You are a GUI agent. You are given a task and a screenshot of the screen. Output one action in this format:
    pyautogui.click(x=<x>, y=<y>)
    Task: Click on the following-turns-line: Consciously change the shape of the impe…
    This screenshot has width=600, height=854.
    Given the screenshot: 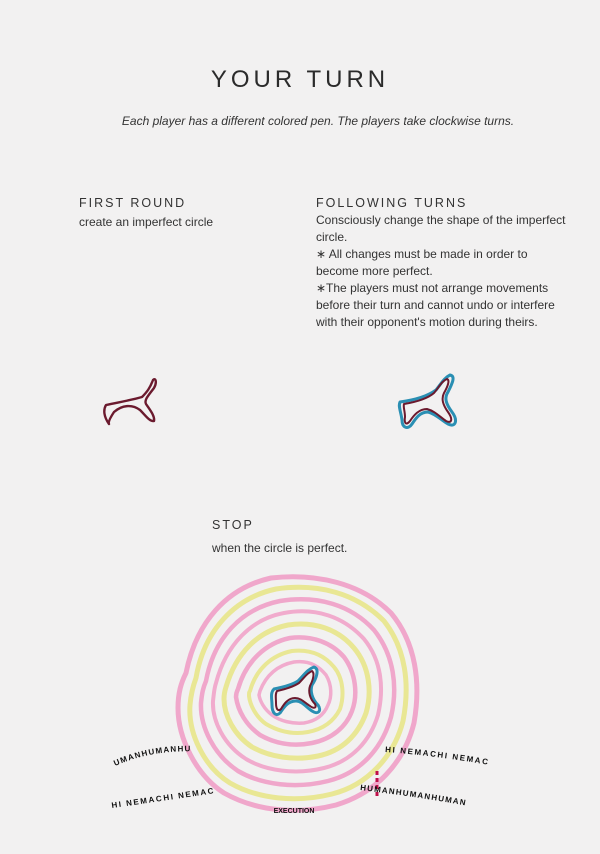 What is the action you would take?
    pyautogui.click(x=441, y=220)
    